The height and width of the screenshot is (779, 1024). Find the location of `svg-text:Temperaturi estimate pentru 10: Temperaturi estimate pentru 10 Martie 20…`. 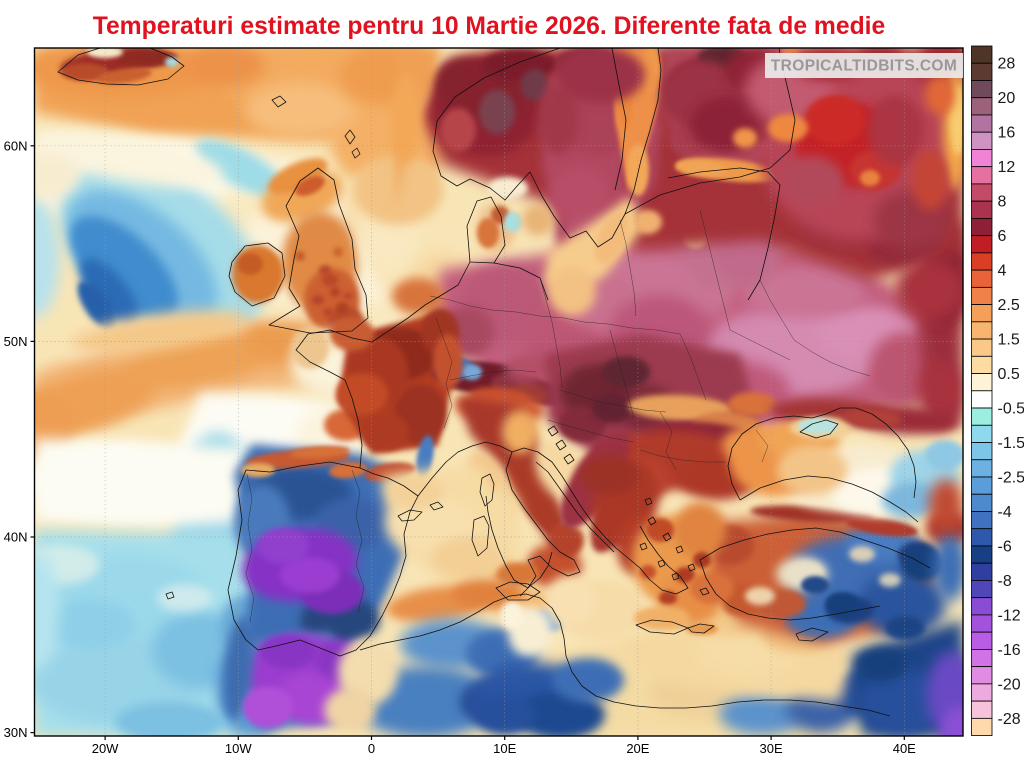

svg-text:Temperaturi estimate pentru 10: Temperaturi estimate pentru 10 Martie 20… is located at coordinates (489, 26).